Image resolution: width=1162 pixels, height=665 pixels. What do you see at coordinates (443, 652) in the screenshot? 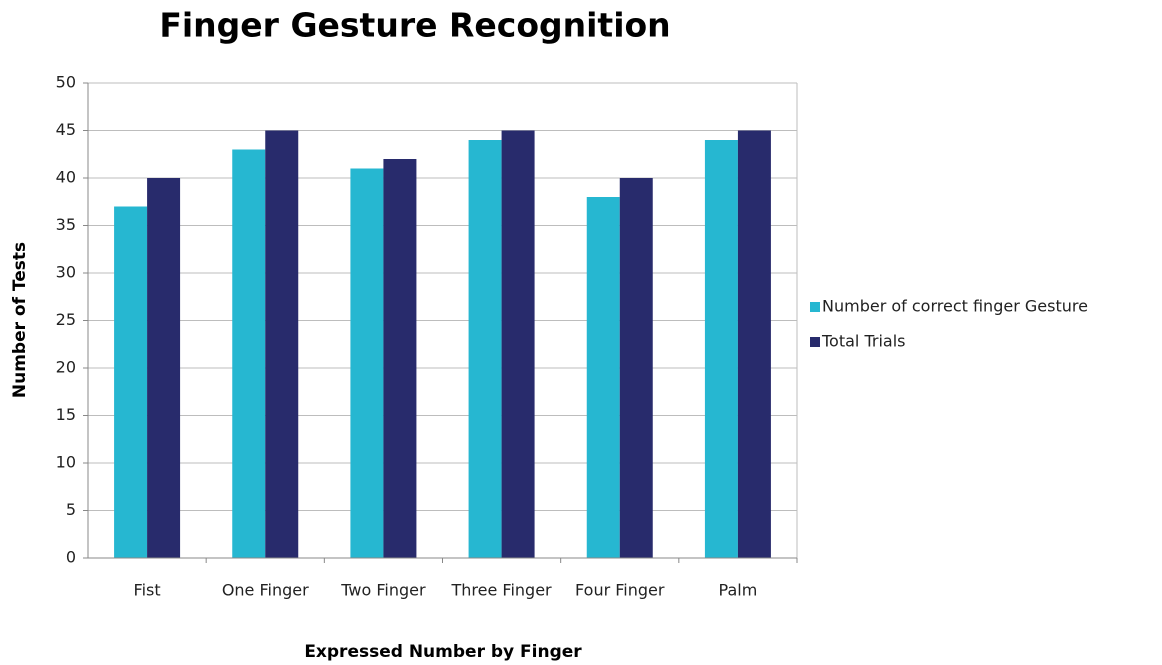
I see `x-axis-title: Expressed Number by Finger` at bounding box center [443, 652].